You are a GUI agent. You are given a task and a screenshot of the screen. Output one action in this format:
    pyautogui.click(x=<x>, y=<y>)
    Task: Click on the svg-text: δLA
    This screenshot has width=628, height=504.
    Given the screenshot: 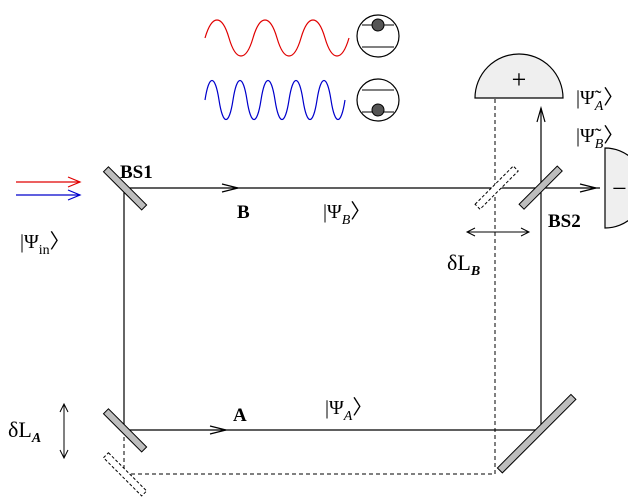 What is the action you would take?
    pyautogui.click(x=24, y=431)
    